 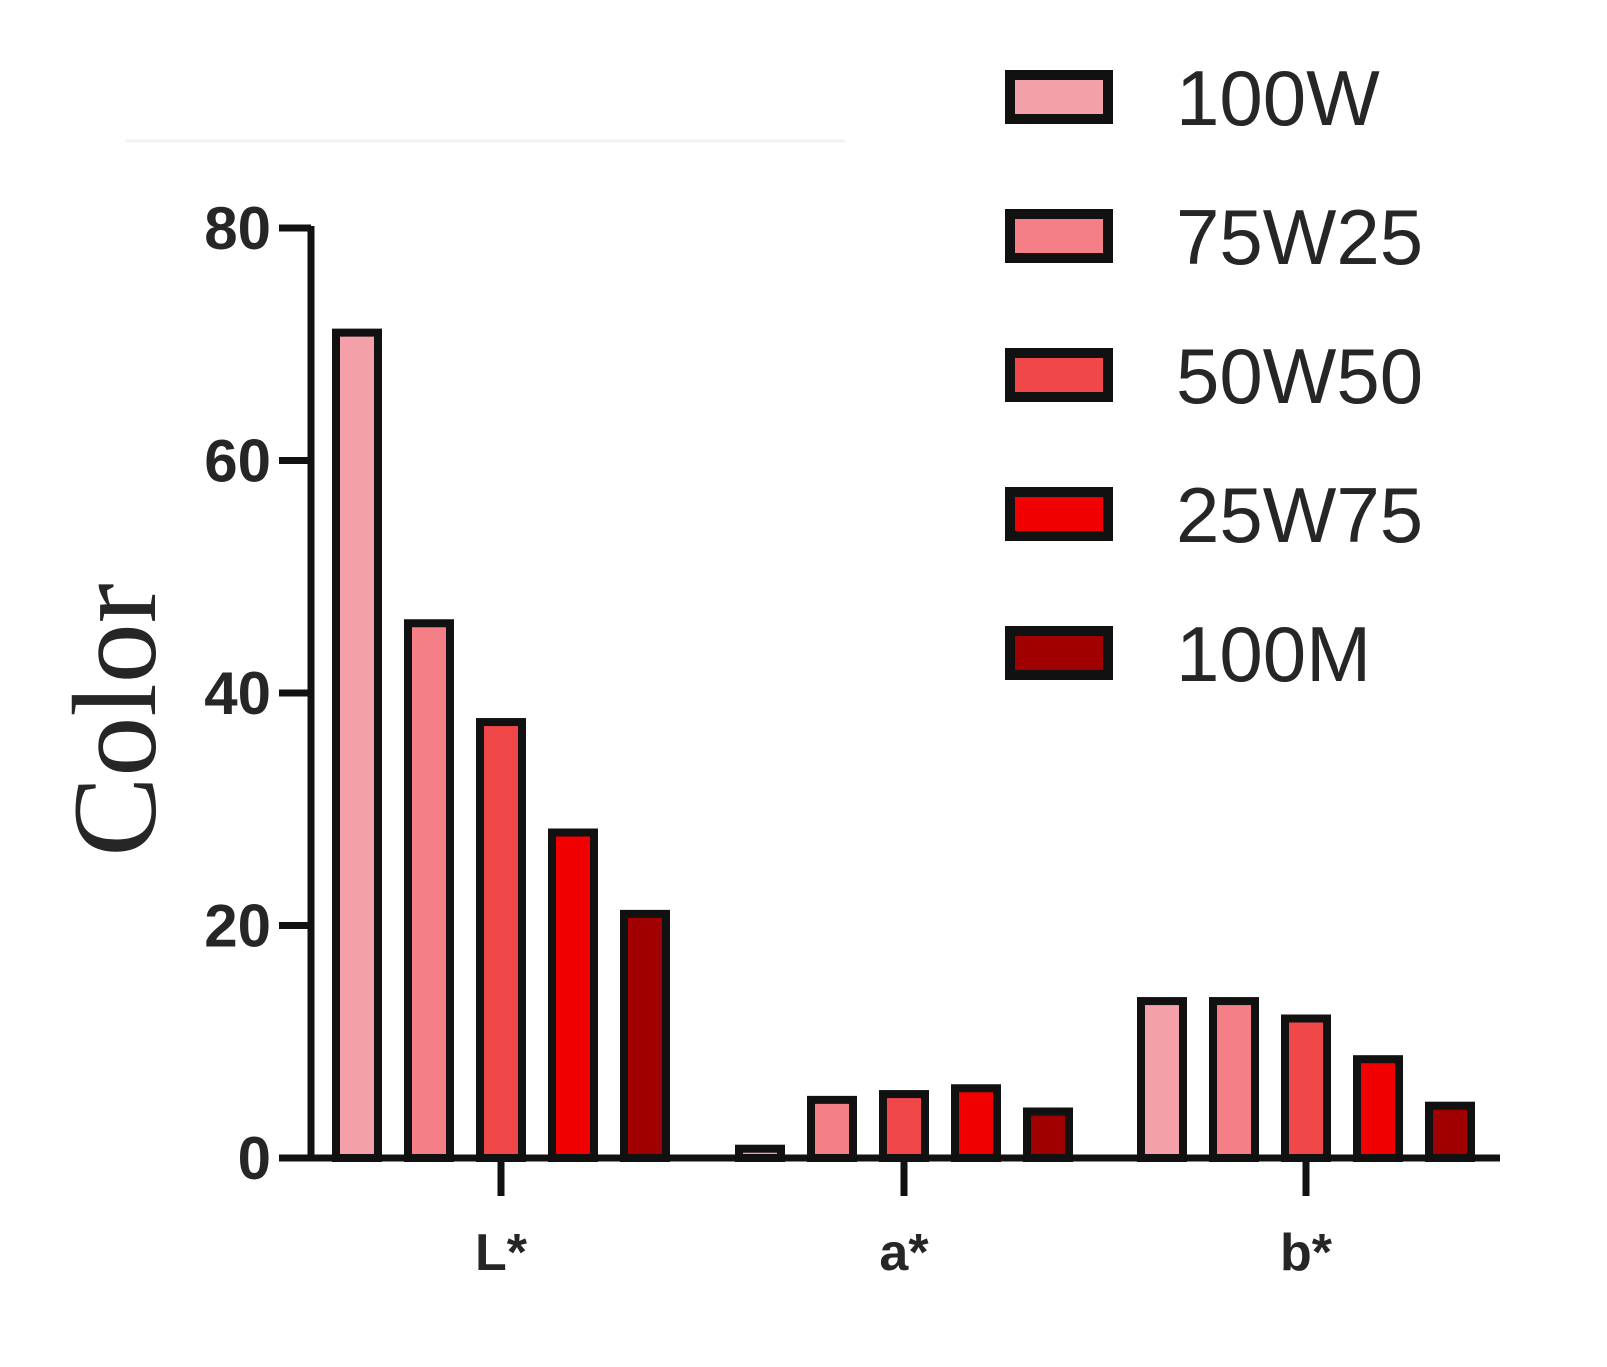 What do you see at coordinates (1059, 514) in the screenshot?
I see `legend-swatch-25W75` at bounding box center [1059, 514].